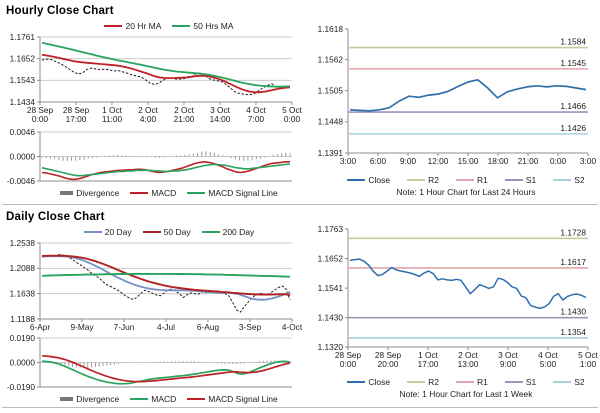 Image resolution: width=600 pixels, height=413 pixels. I want to click on legend-item-macd: MACD, so click(153, 399).